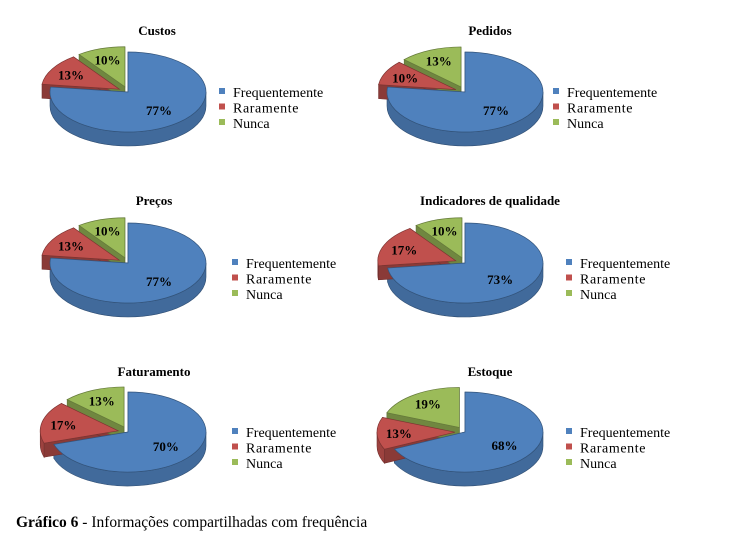 The height and width of the screenshot is (540, 736). I want to click on chart-title: Estoque, so click(490, 371).